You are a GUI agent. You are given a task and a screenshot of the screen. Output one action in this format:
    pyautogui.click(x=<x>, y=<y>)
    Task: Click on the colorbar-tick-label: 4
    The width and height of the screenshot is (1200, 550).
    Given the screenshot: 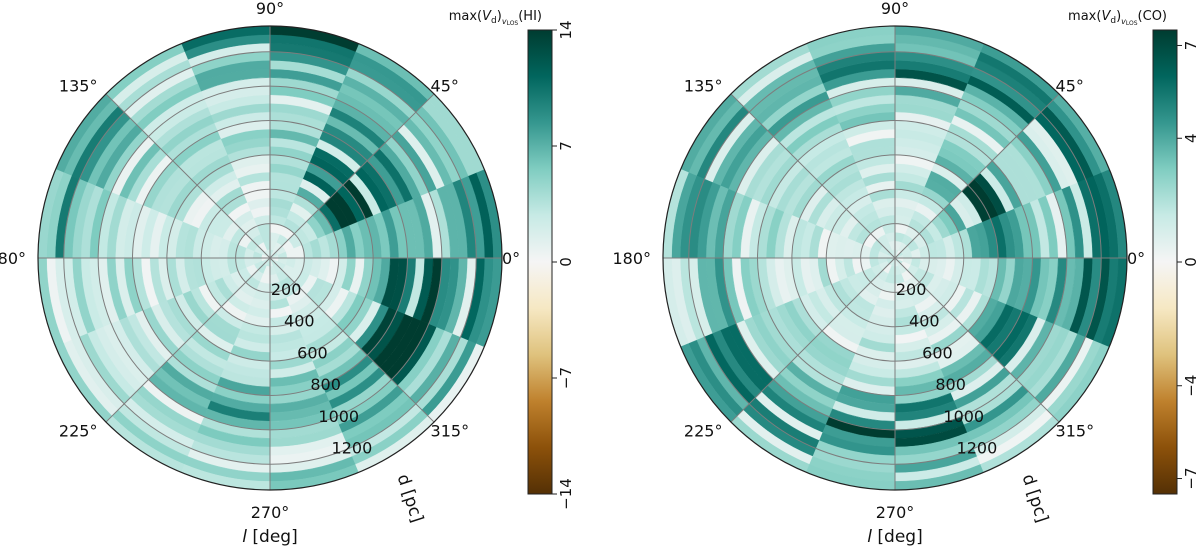 What is the action you would take?
    pyautogui.click(x=1191, y=138)
    